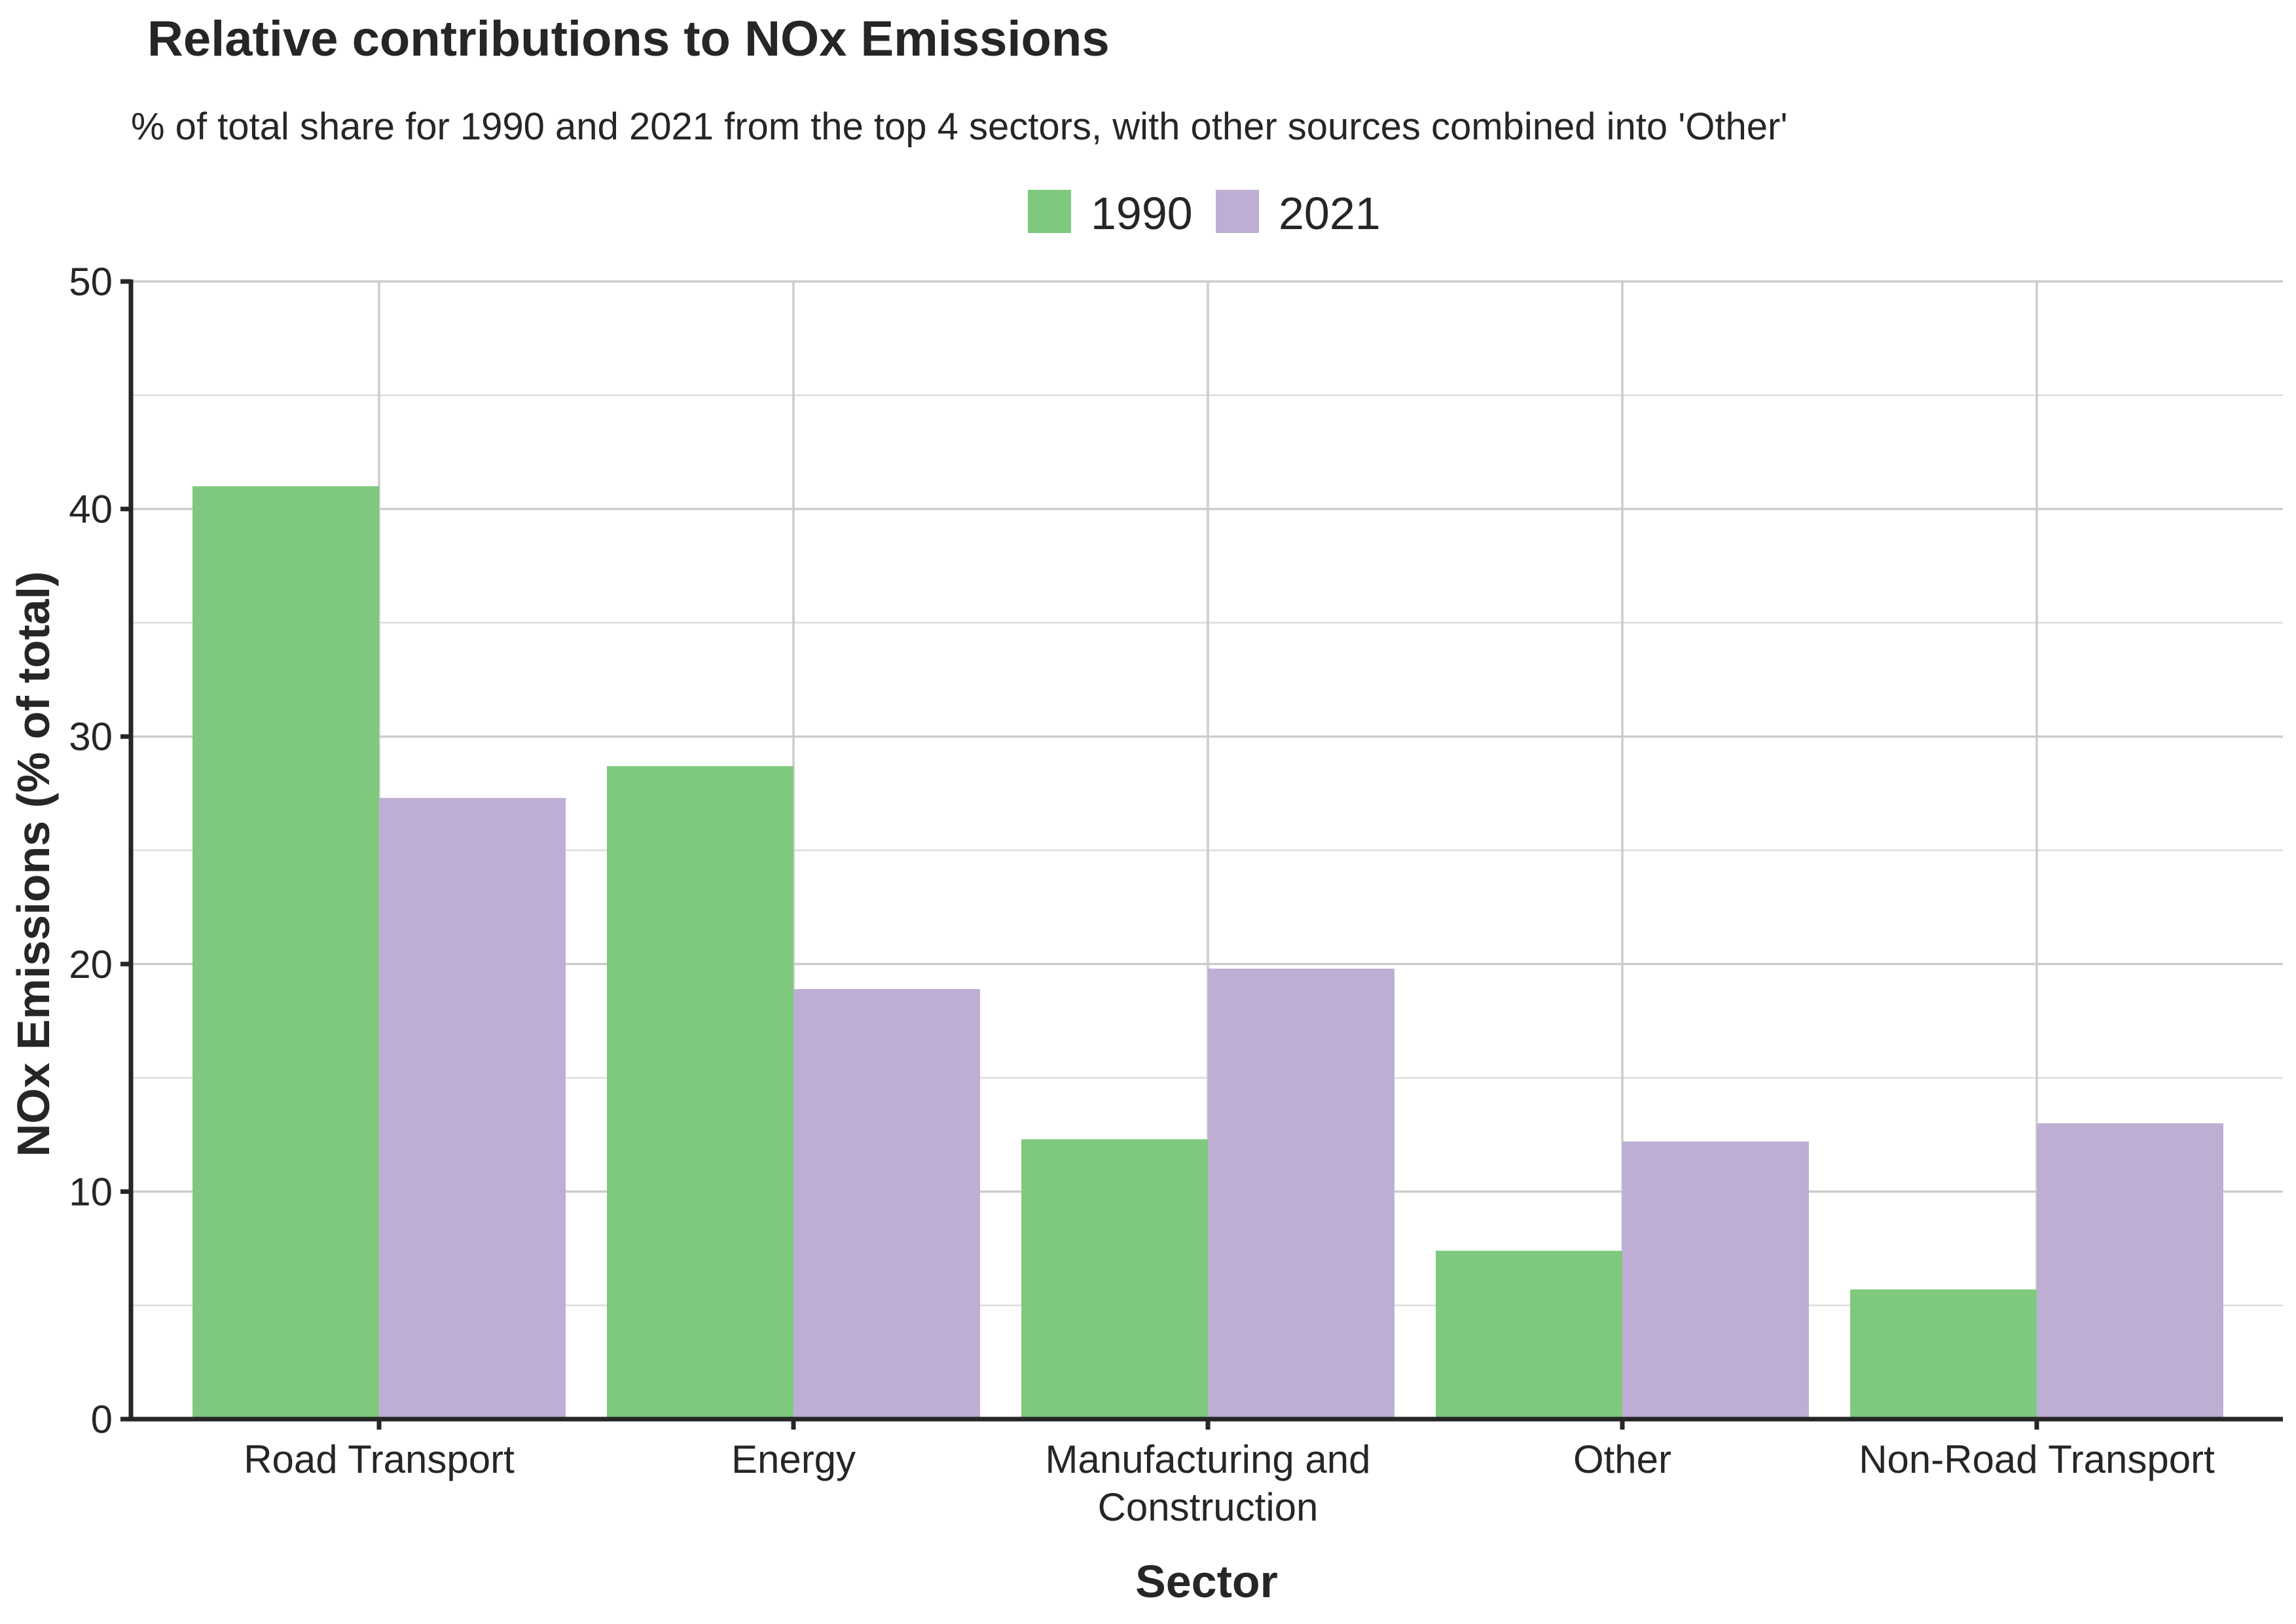 This screenshot has height=1624, width=2296. I want to click on y-tick-label: 30, so click(91, 737).